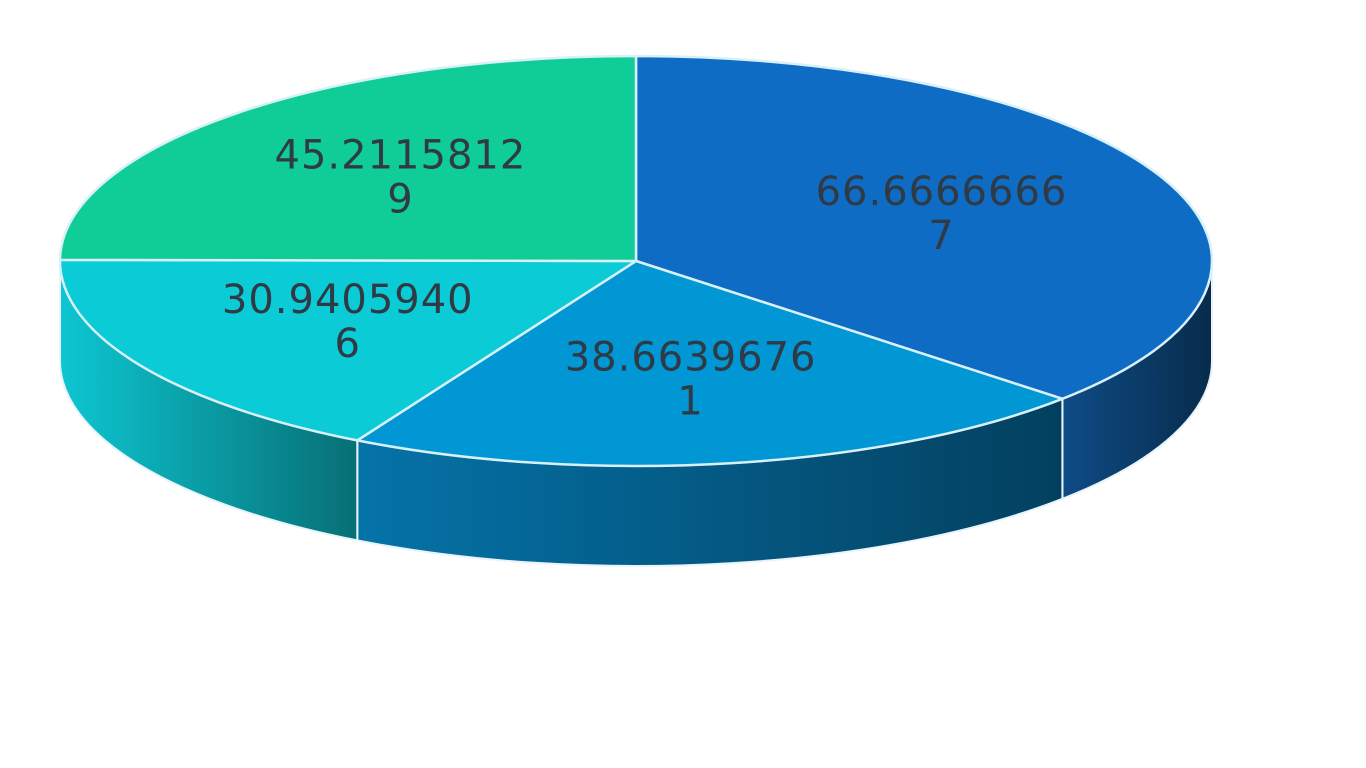 The image size is (1366, 768). Describe the element at coordinates (348, 322) in the screenshot. I see `slice-data-label: 30.9405940 6` at that location.